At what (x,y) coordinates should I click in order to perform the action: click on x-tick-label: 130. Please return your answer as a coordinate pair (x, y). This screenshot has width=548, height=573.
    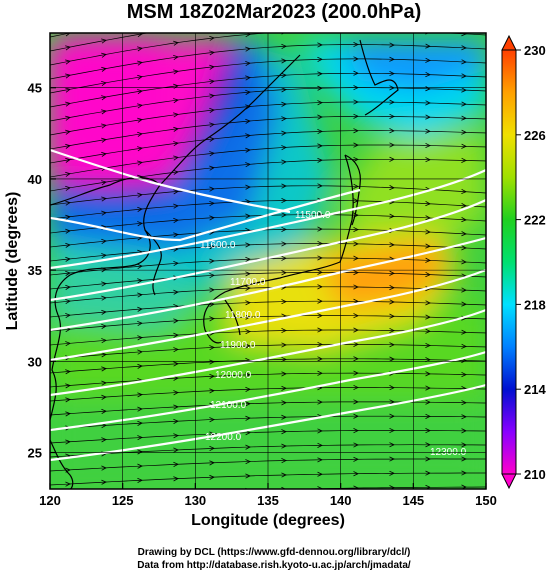
    Looking at the image, I should click on (195, 500).